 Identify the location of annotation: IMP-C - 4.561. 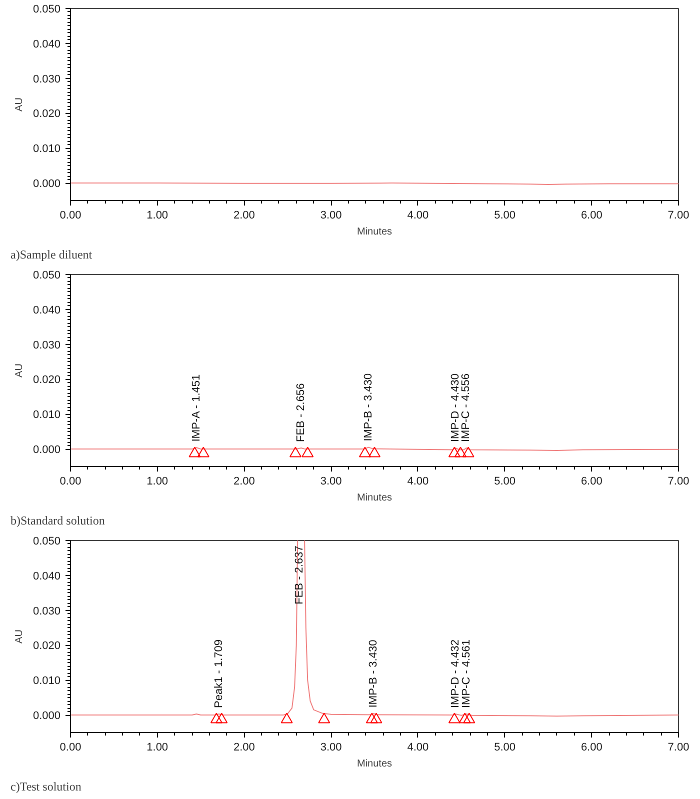
(466, 674).